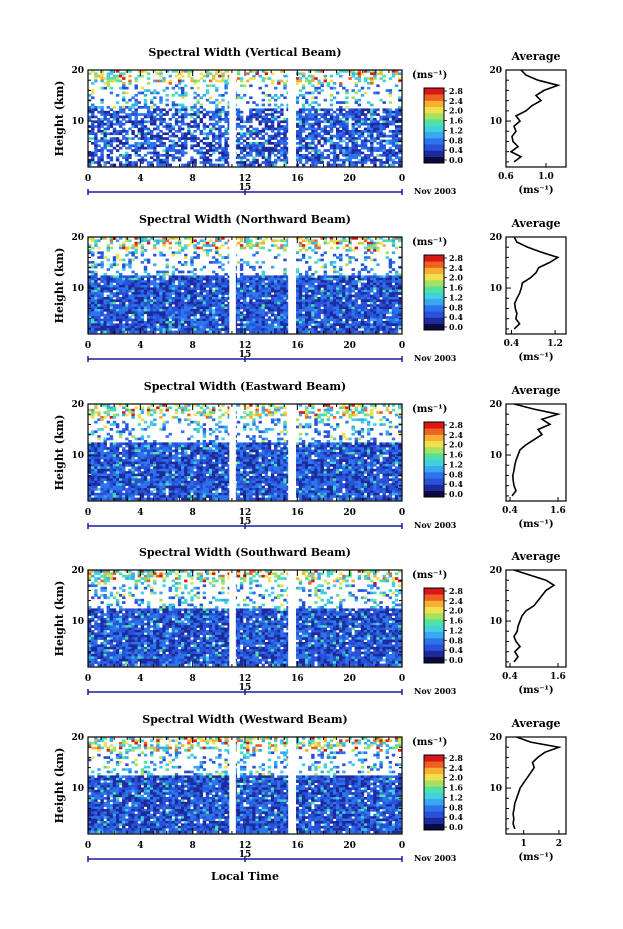 This screenshot has height=929, width=623. What do you see at coordinates (558, 677) in the screenshot?
I see `average-x-tick-label: 1.6` at bounding box center [558, 677].